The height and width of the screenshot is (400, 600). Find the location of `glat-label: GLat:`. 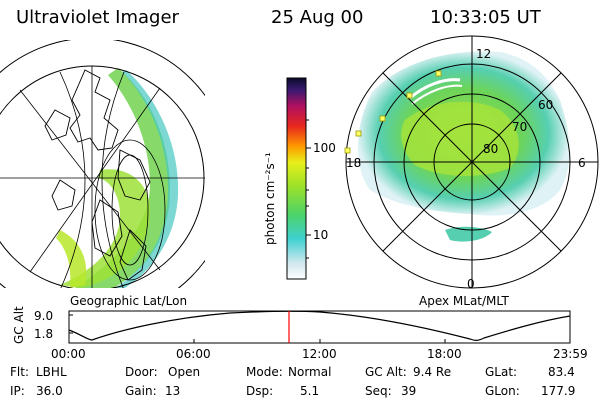

glat-label: GLat: is located at coordinates (501, 372).